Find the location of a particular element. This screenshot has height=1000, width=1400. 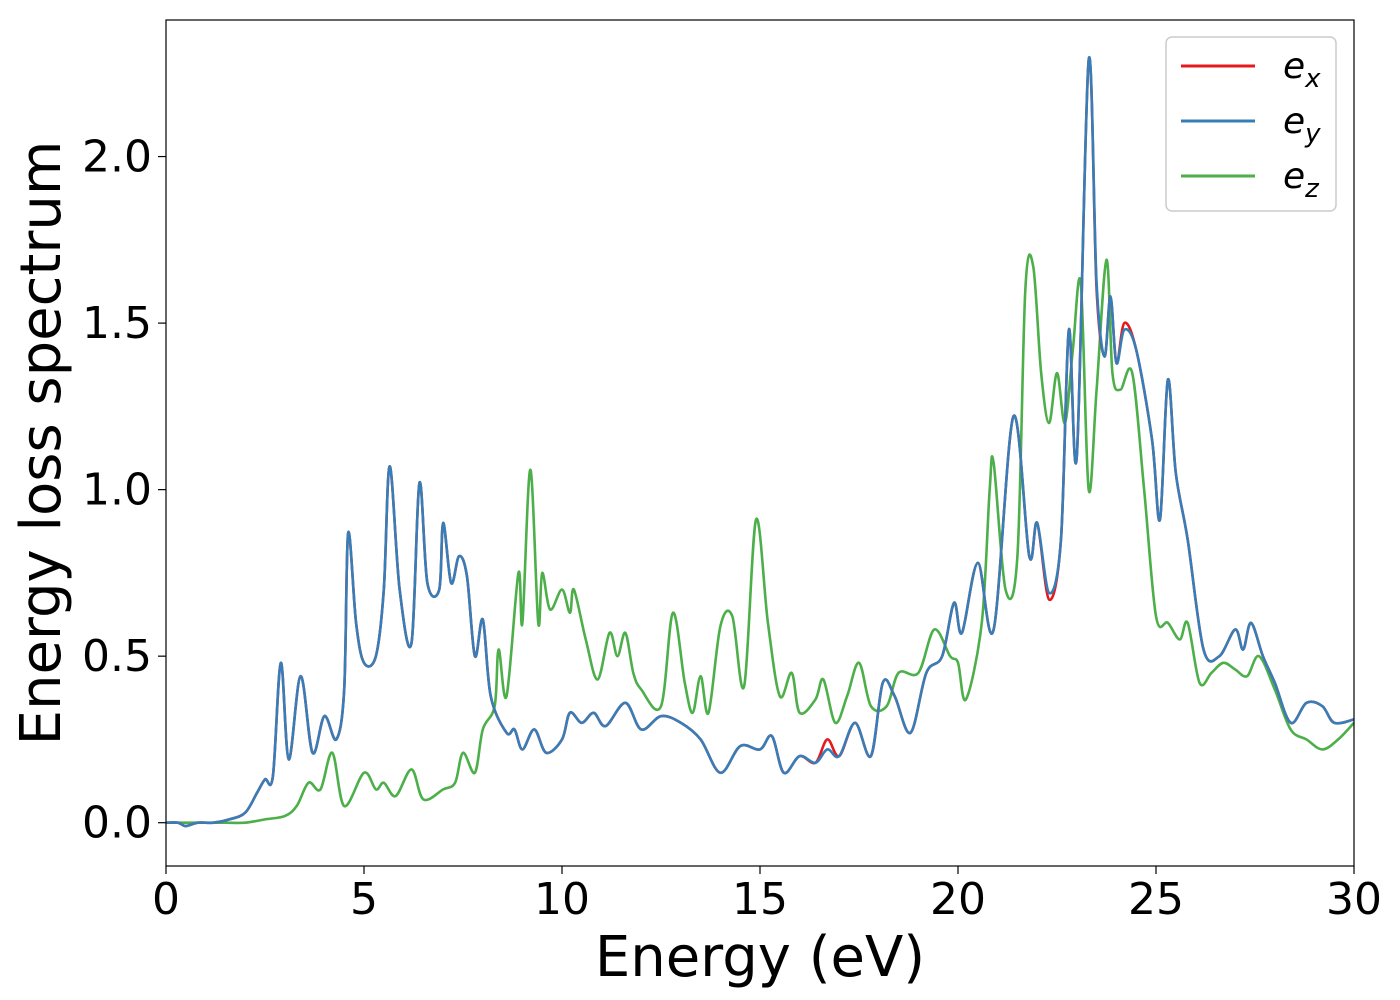

legend-box is located at coordinates (1251, 124).